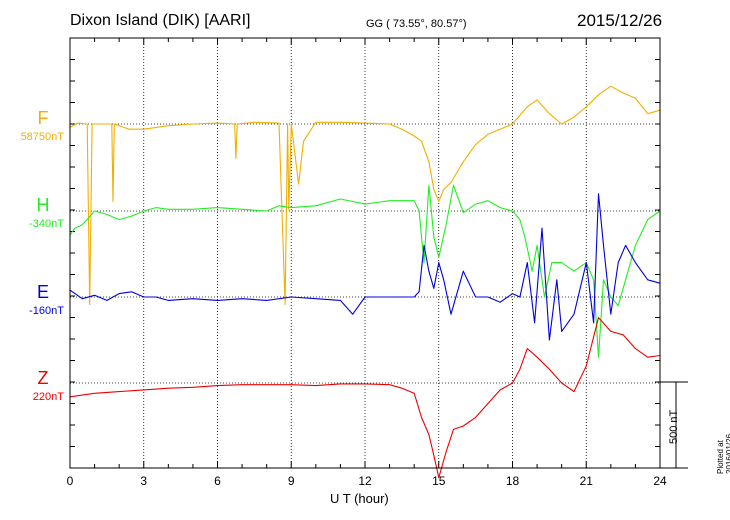  I want to click on component-f-baseline: 58750nT, so click(42, 137).